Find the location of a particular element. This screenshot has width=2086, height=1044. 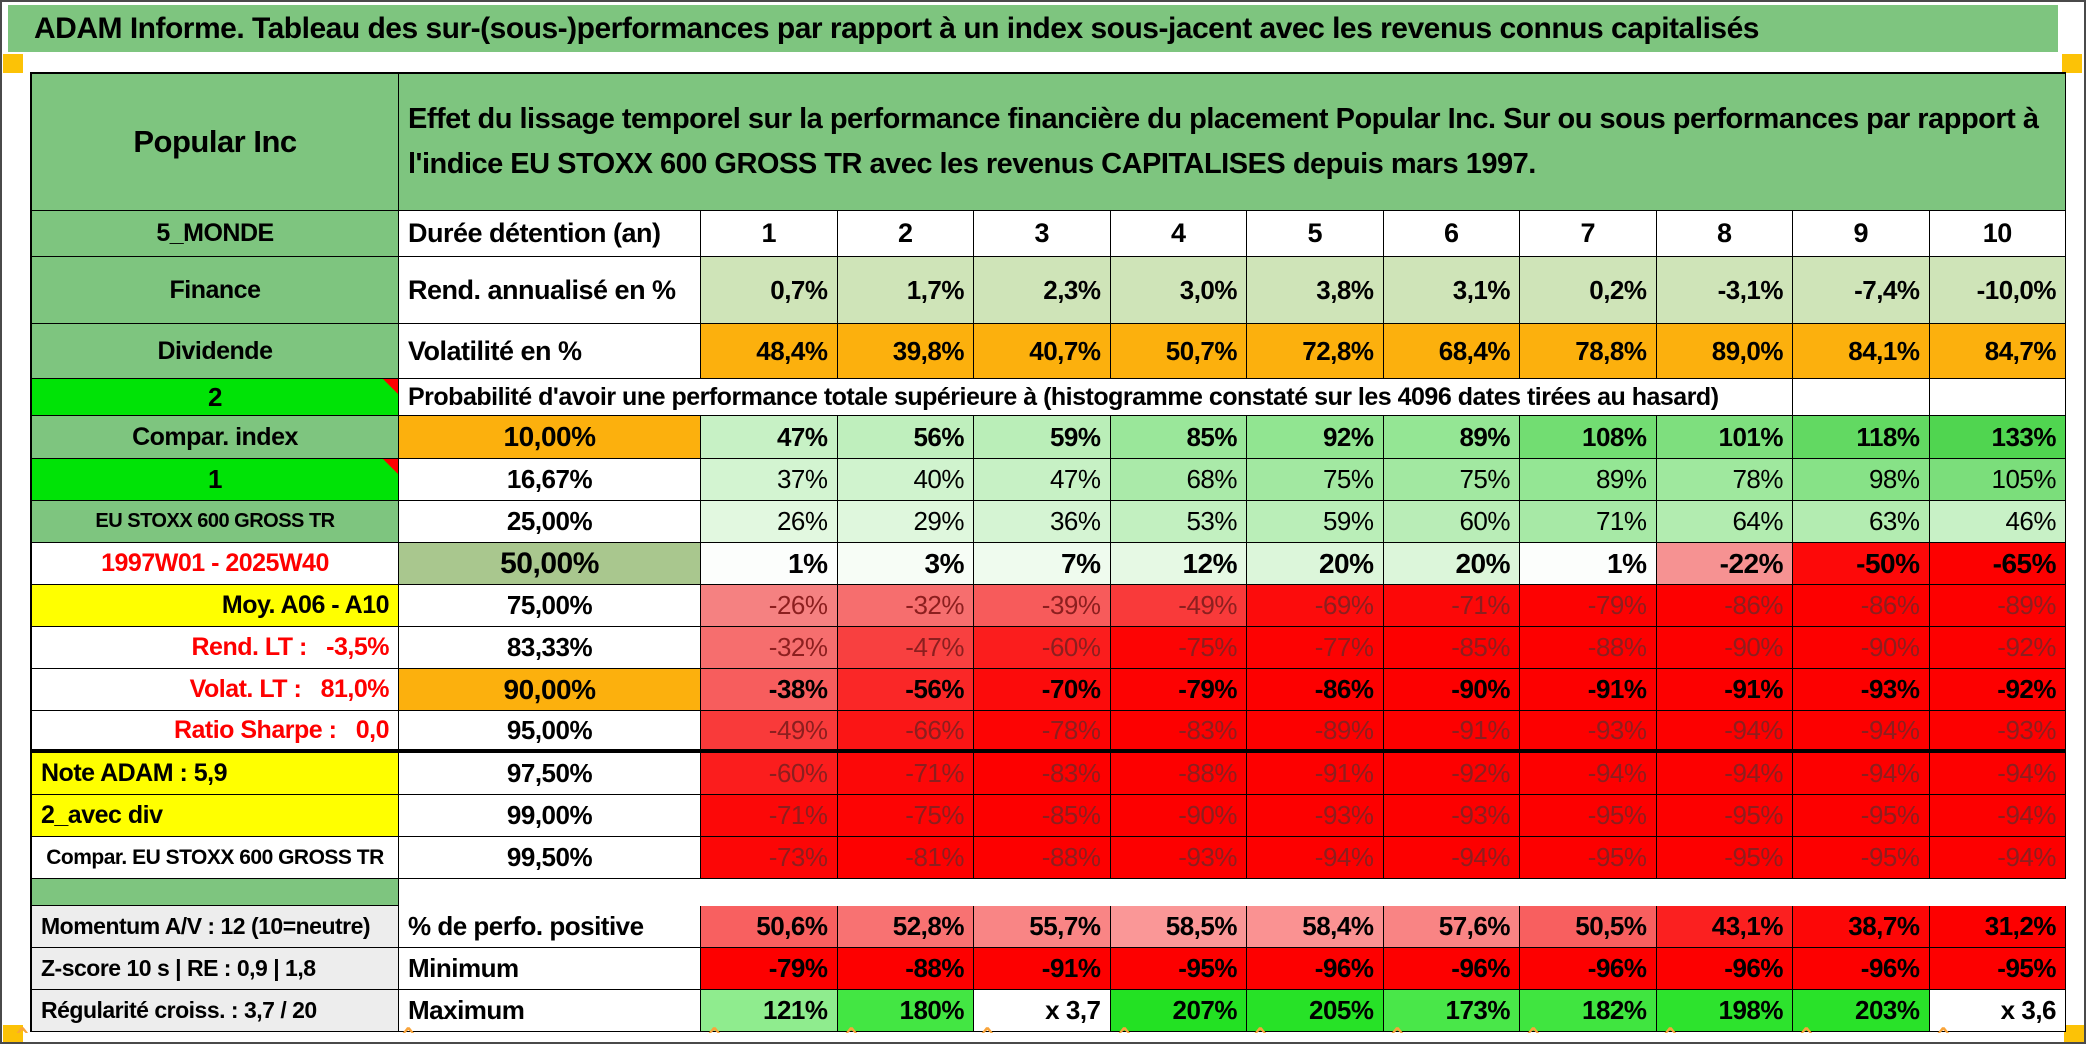

p16-value: 40% is located at coordinates (905, 480).